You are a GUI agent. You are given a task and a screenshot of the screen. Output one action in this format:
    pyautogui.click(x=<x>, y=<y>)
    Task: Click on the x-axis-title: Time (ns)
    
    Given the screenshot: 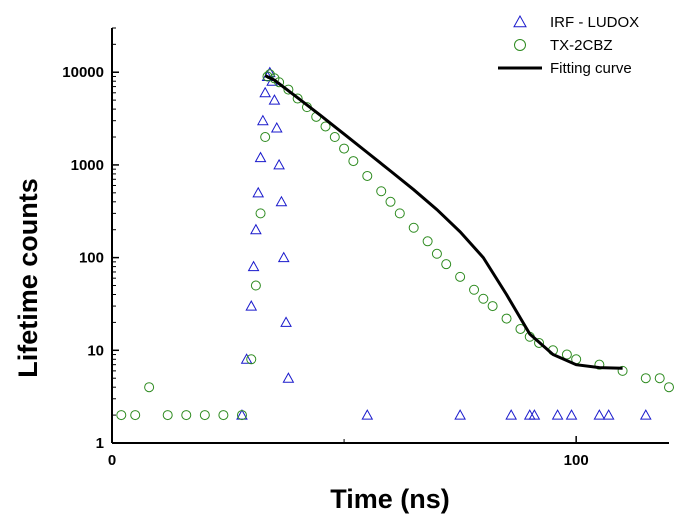 What is the action you would take?
    pyautogui.click(x=390, y=499)
    